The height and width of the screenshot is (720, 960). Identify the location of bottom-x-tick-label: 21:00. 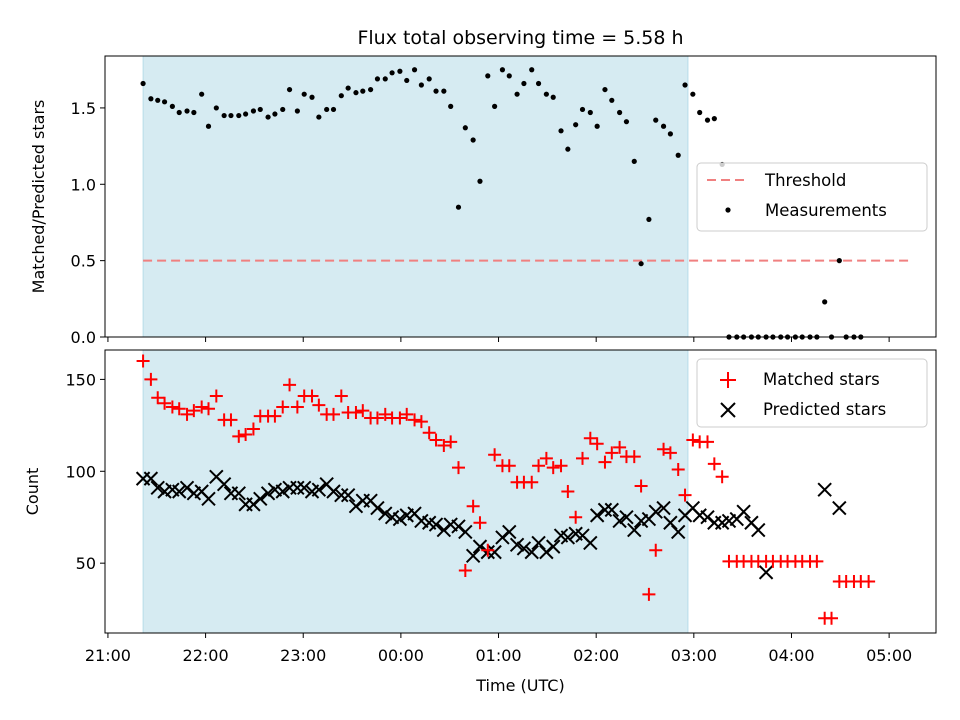
(108, 655).